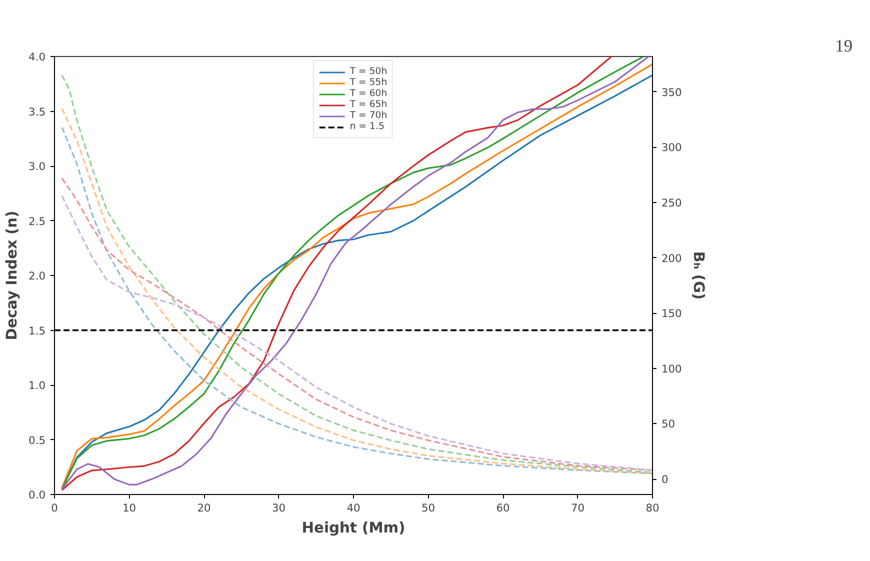 The width and height of the screenshot is (870, 561). I want to click on y-tick-label: 0.5, so click(37, 440).